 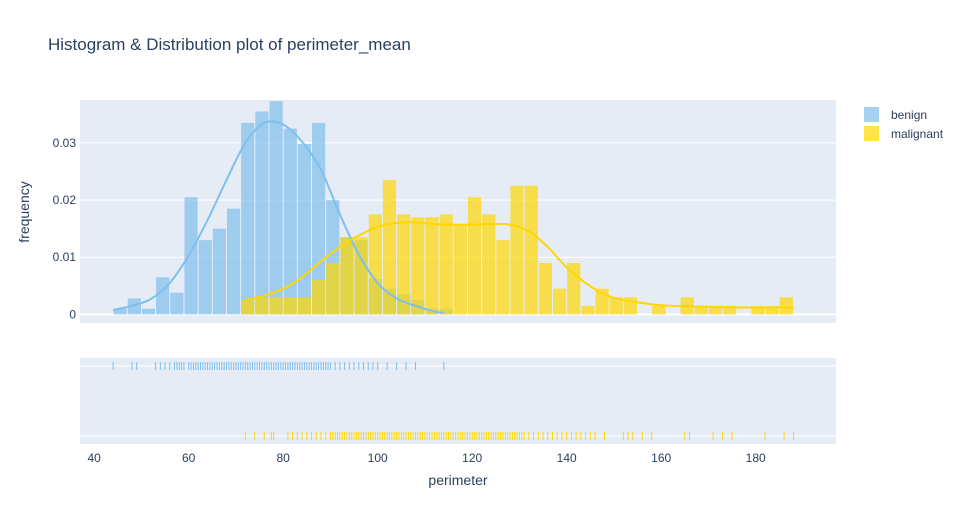 What do you see at coordinates (65, 229) in the screenshot?
I see `y-axis-ticks: 0 0.01 0.02 0.03` at bounding box center [65, 229].